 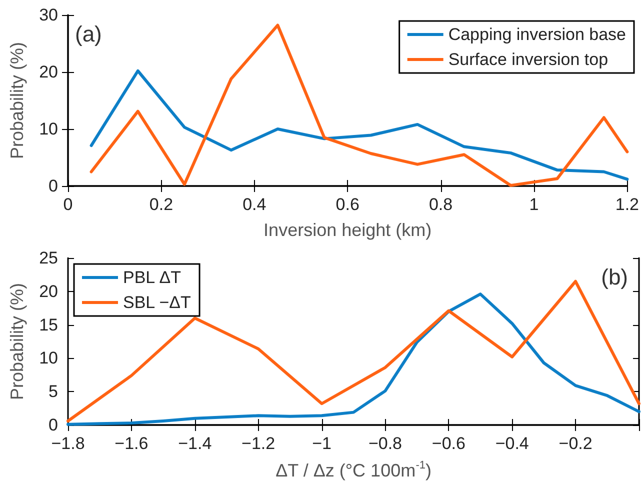 What do you see at coordinates (254, 204) in the screenshot?
I see `x-tick-label: 0.4` at bounding box center [254, 204].